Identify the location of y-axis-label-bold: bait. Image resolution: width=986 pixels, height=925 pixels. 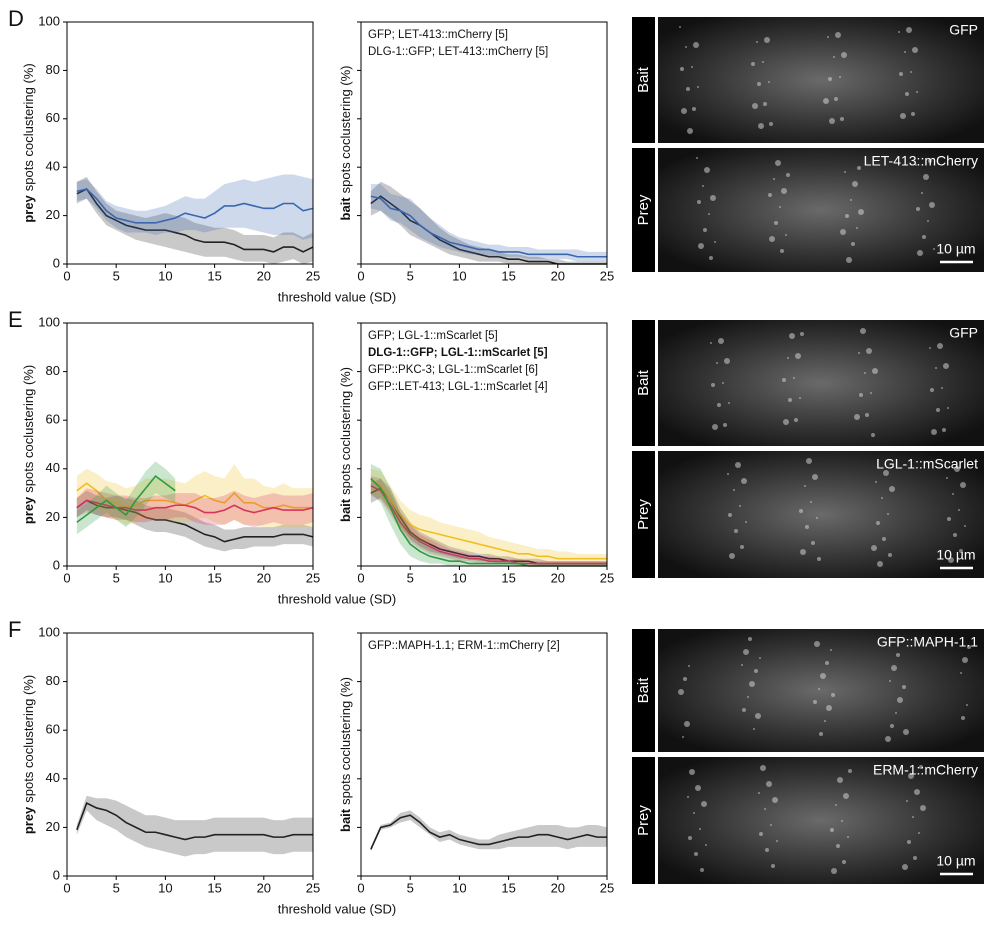
(345, 209).